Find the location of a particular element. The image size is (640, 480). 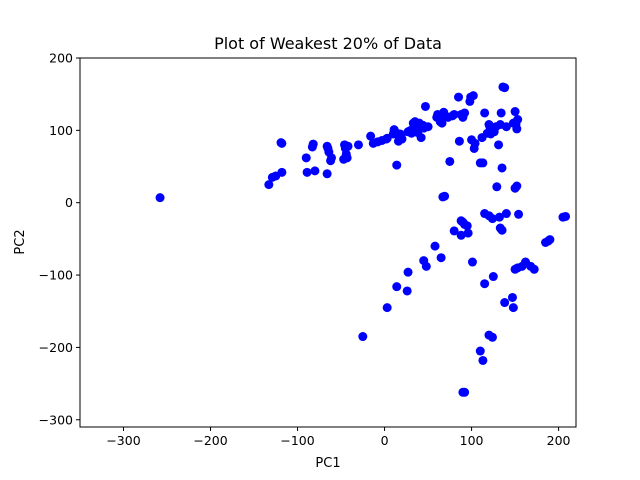

y-tick-label: 200 is located at coordinates (61, 58).